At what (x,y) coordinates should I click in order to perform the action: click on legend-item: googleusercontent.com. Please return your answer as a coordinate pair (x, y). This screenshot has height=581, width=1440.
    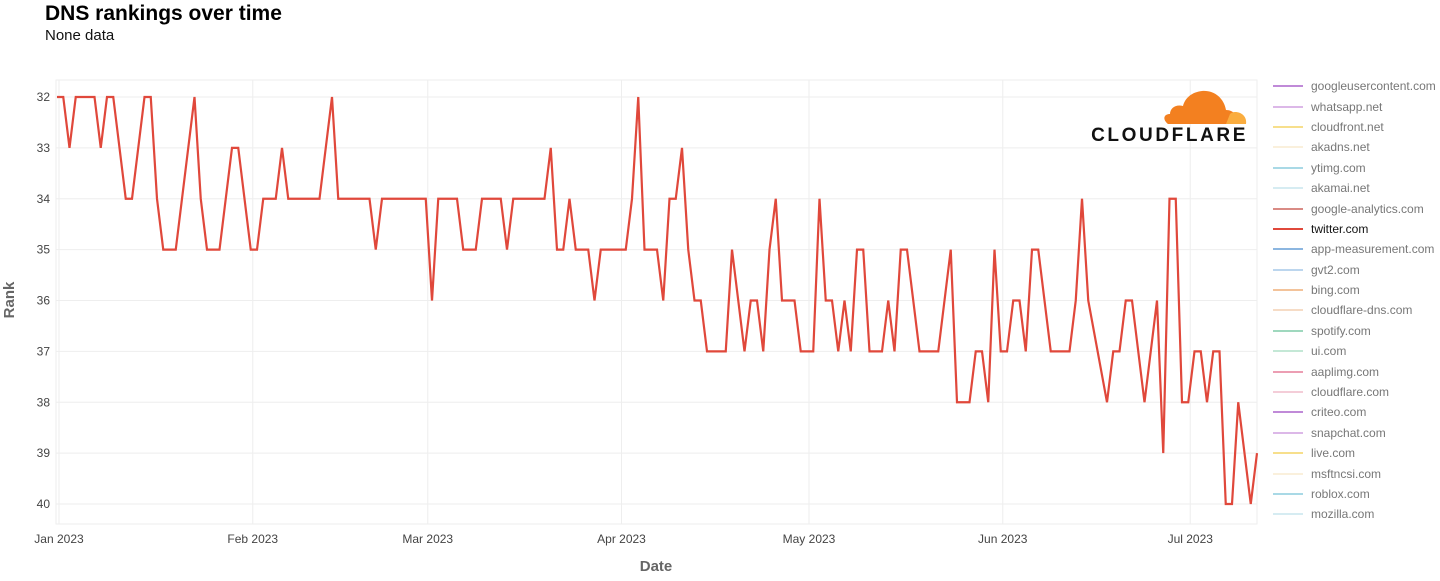
    Looking at the image, I should click on (1354, 86).